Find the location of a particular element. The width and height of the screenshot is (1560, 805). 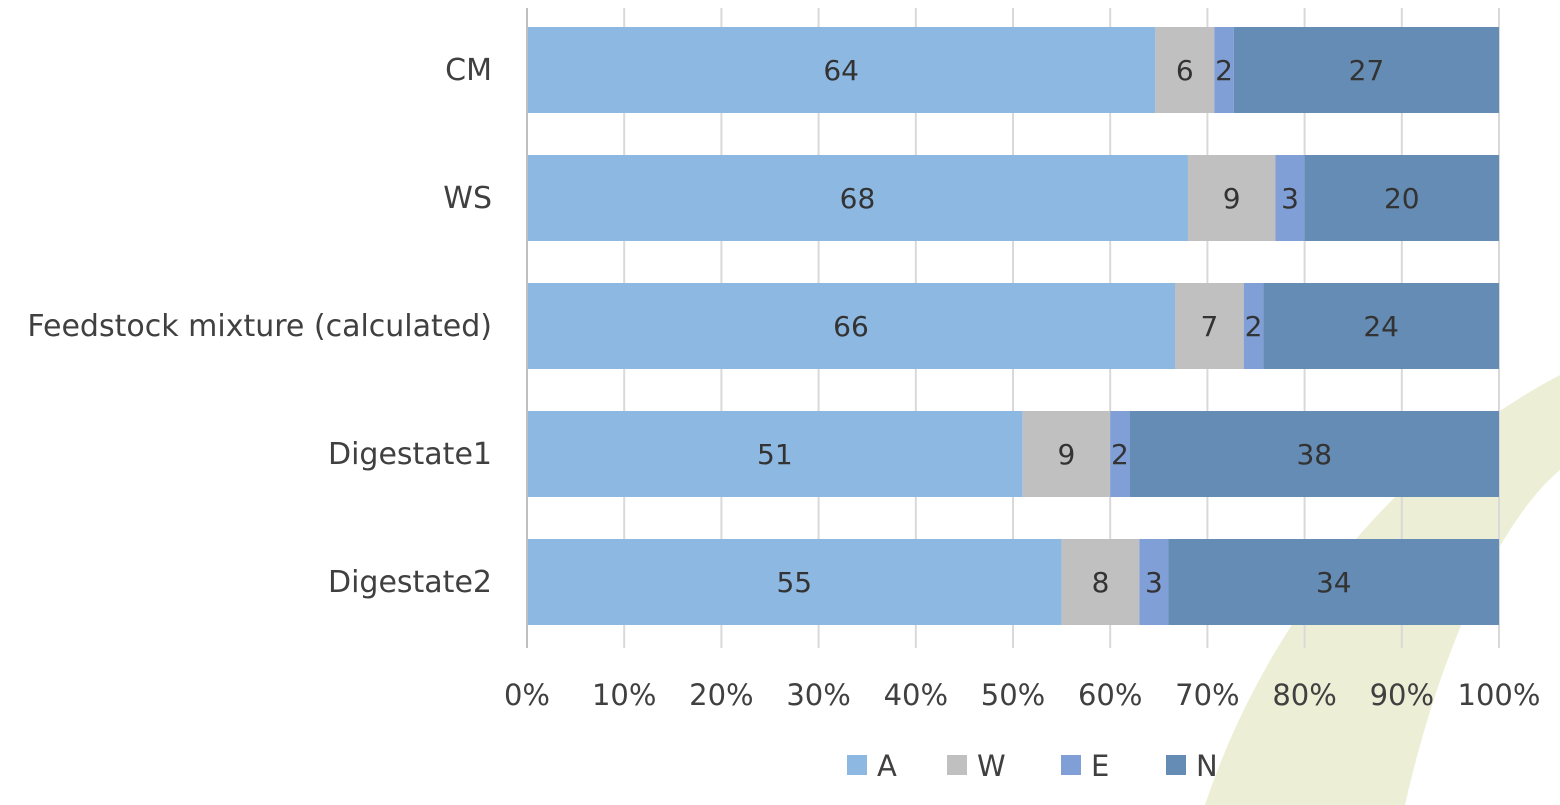

x-tick-label: 10% is located at coordinates (624, 695).